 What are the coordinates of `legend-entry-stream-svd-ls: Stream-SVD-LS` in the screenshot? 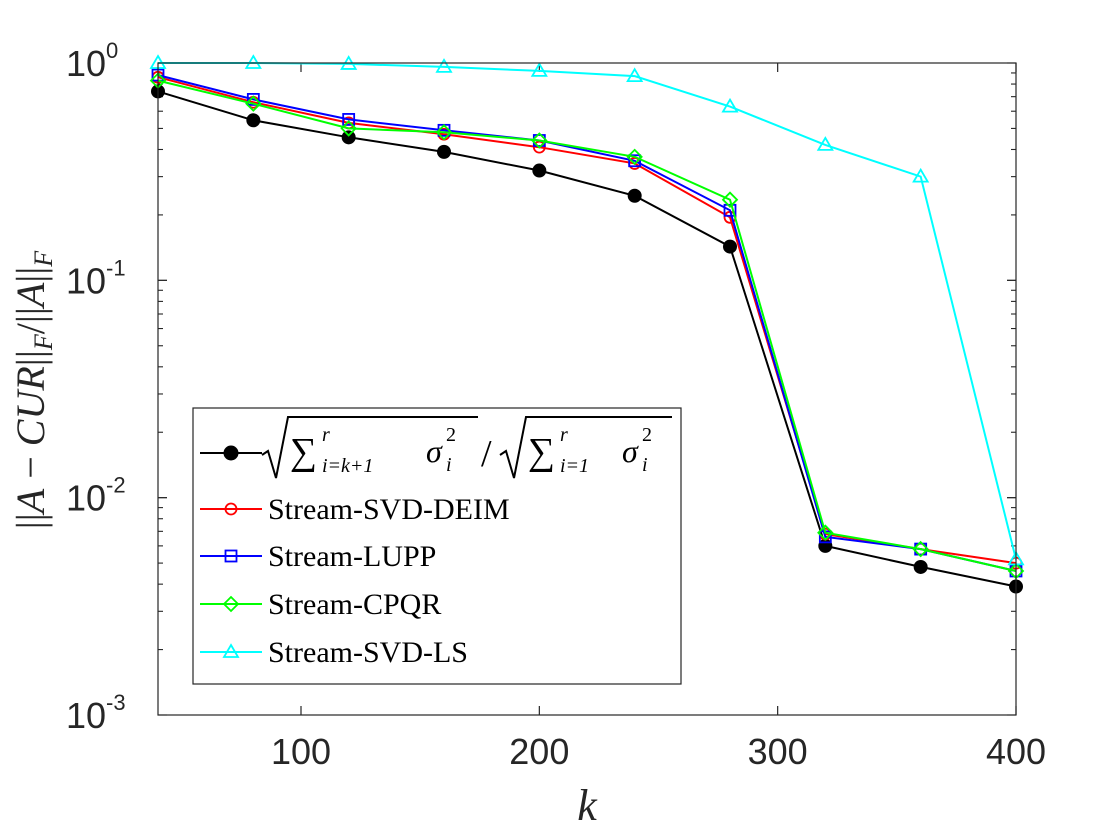 It's located at (334, 652).